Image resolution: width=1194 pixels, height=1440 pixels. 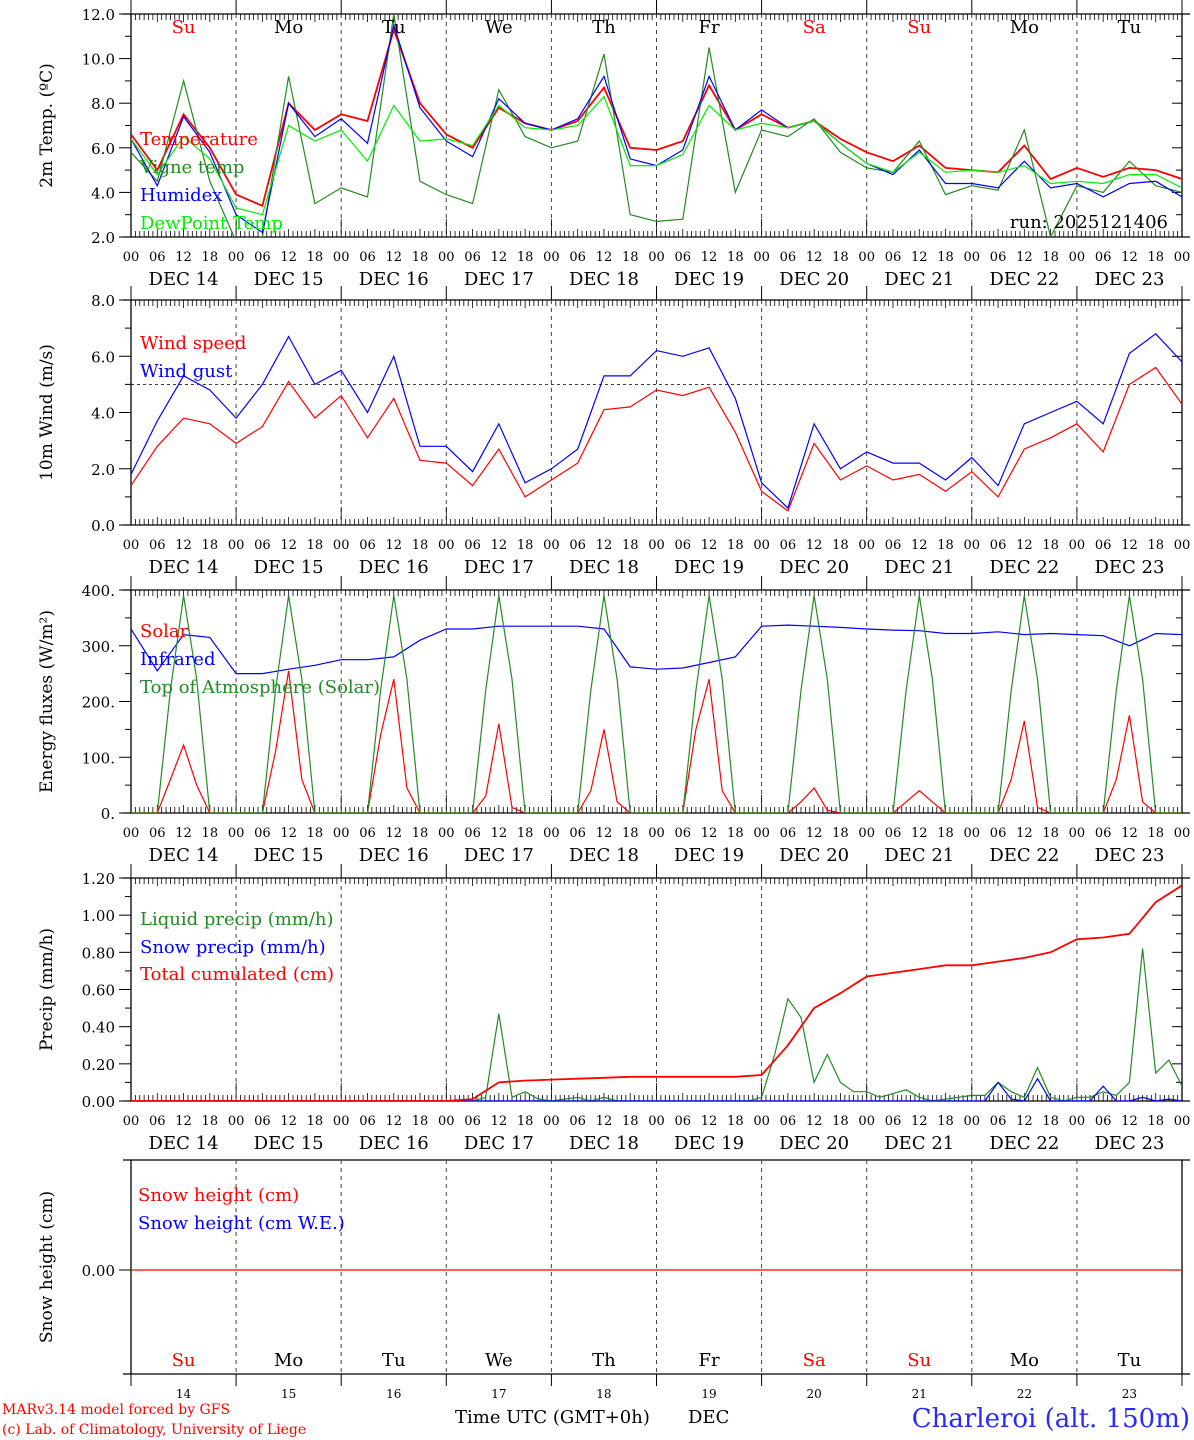 I want to click on legend-entry: DewPoint Temp, so click(x=211, y=223).